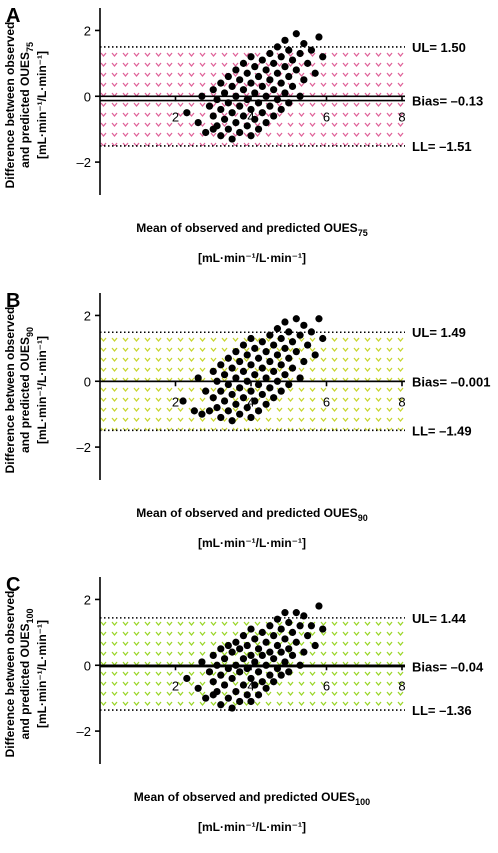 Image resolution: width=498 pixels, height=853 pixels. What do you see at coordinates (252, 543) in the screenshot?
I see `x-axis-unit: [mL·min⁻¹/L·min⁻¹]` at bounding box center [252, 543].